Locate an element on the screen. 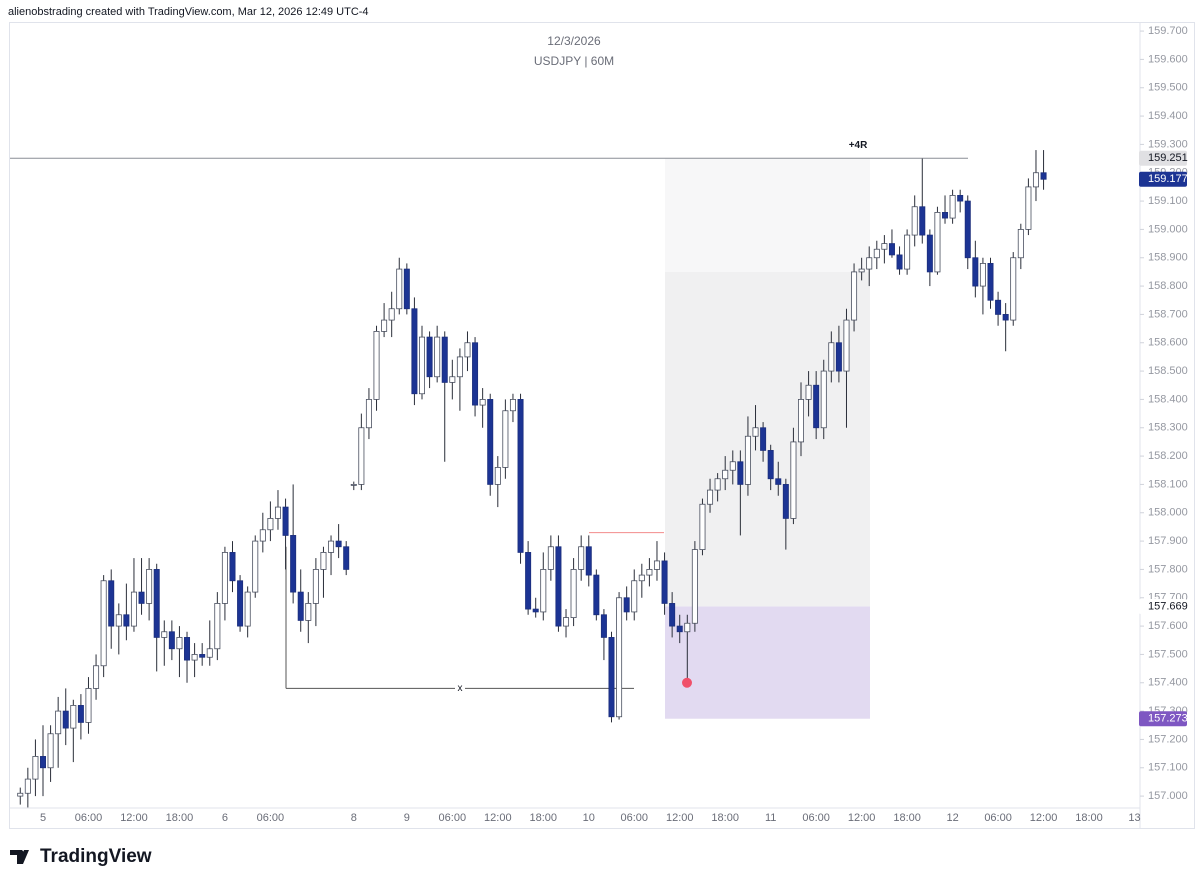 The image size is (1200, 882). logo-dot is located at coordinates (21, 852).